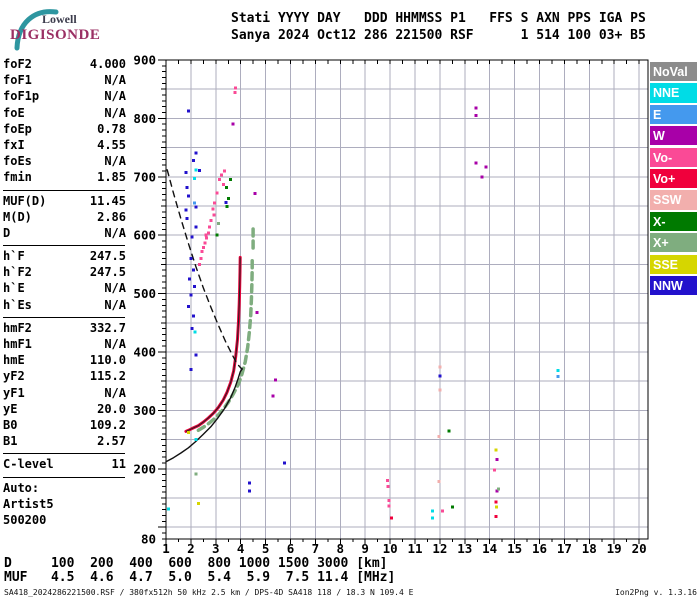 The height and width of the screenshot is (600, 700). I want to click on param-label: C-level, so click(28, 464).